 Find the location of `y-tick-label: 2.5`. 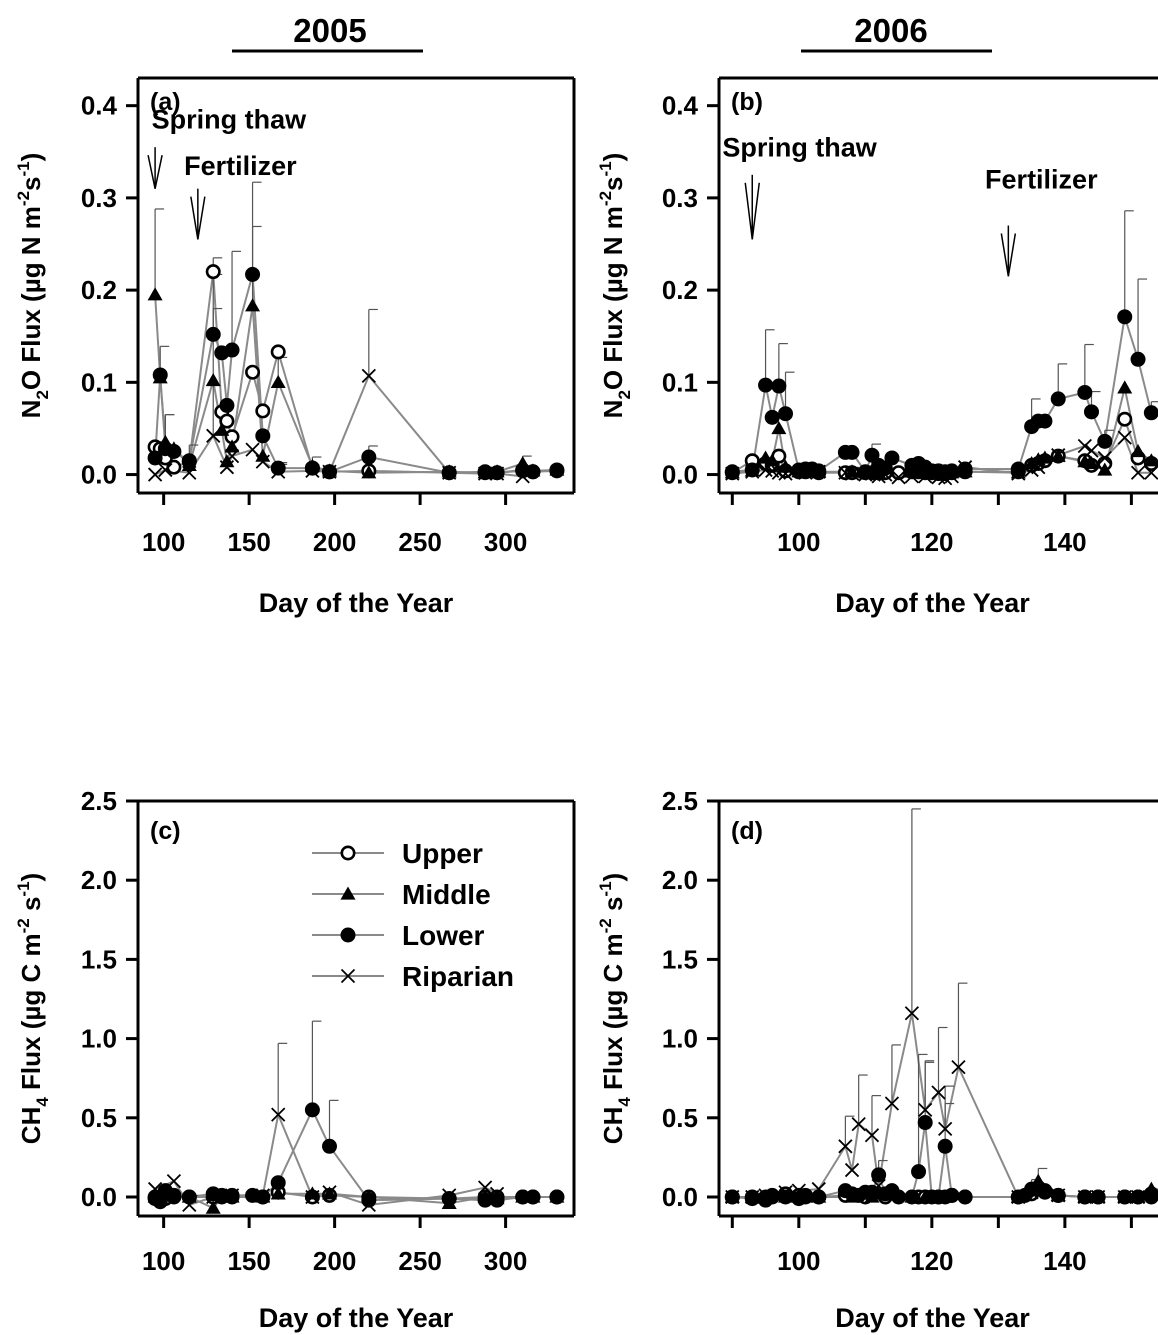

y-tick-label: 2.5 is located at coordinates (99, 801).